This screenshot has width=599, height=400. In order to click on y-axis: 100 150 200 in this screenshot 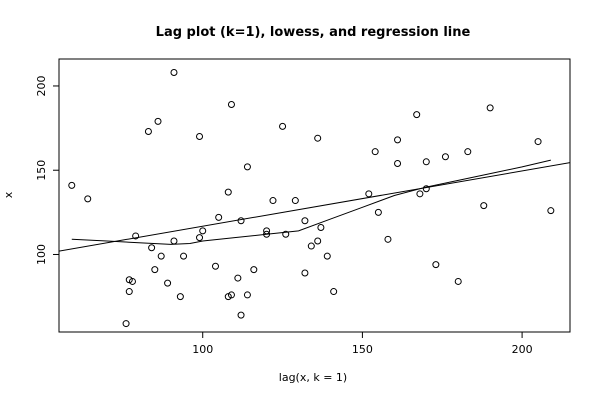, I will do `click(47, 170)`.